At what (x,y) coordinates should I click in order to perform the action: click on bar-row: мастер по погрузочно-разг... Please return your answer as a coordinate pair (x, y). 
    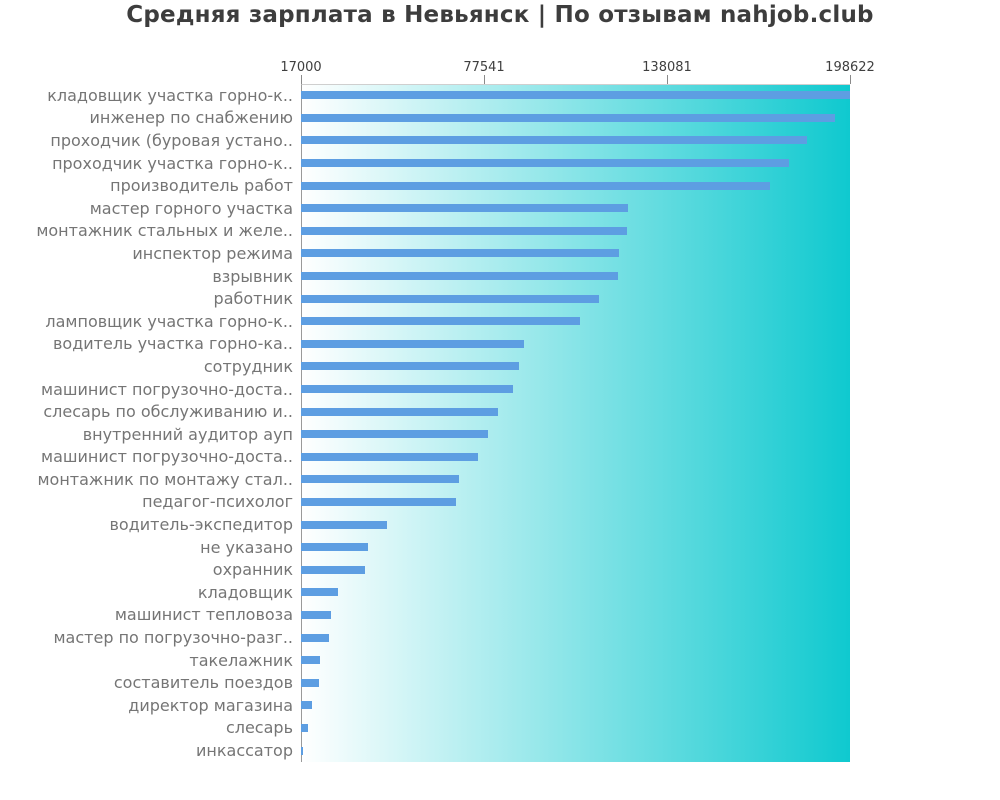
    Looking at the image, I should click on (425, 637).